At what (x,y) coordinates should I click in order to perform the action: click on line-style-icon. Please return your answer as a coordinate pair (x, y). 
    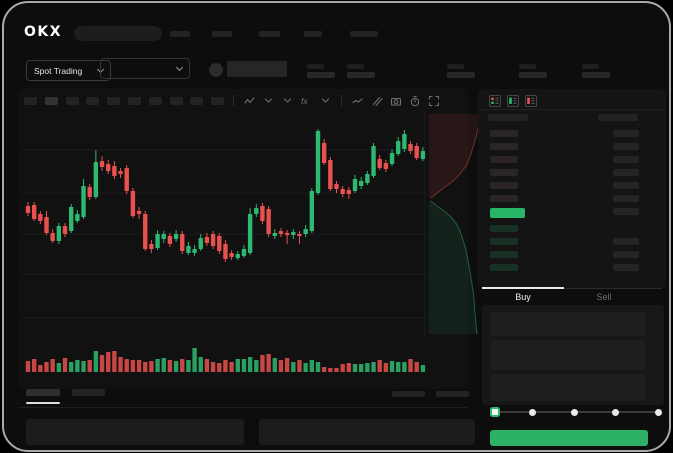
    Looking at the image, I should click on (357, 100).